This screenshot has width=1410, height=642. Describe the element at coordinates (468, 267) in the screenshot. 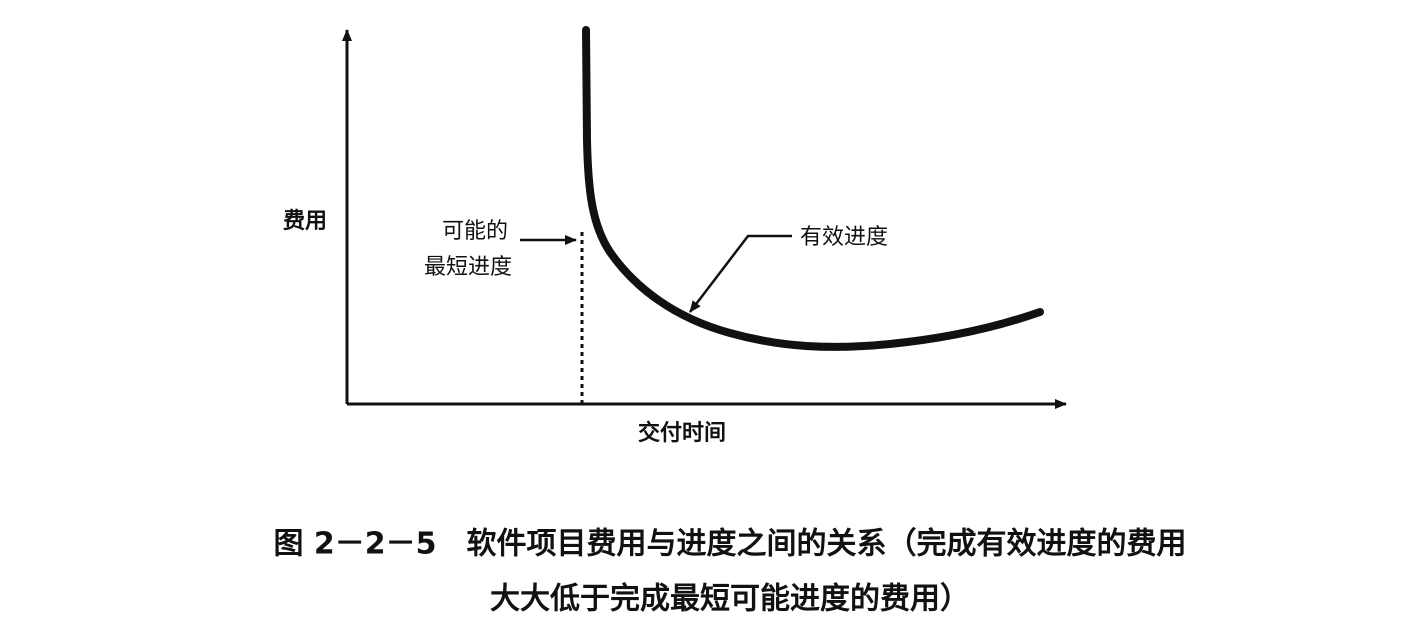

I see `annotation-text: 最短进度` at that location.